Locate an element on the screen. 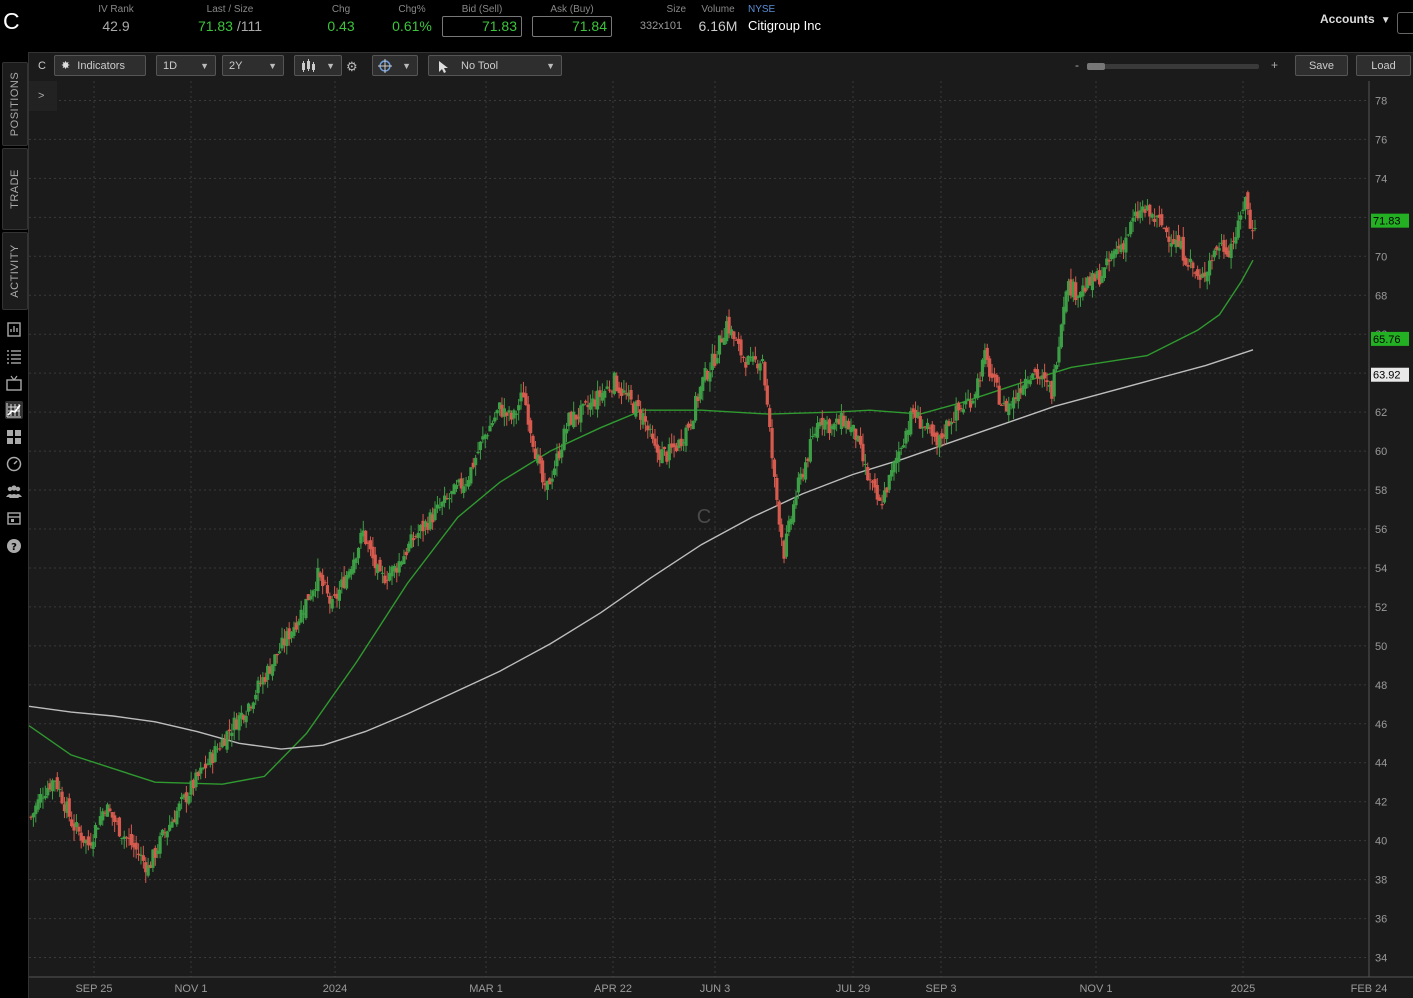 Image resolution: width=1413 pixels, height=998 pixels. crosshair-dropdown: ▼ is located at coordinates (395, 65).